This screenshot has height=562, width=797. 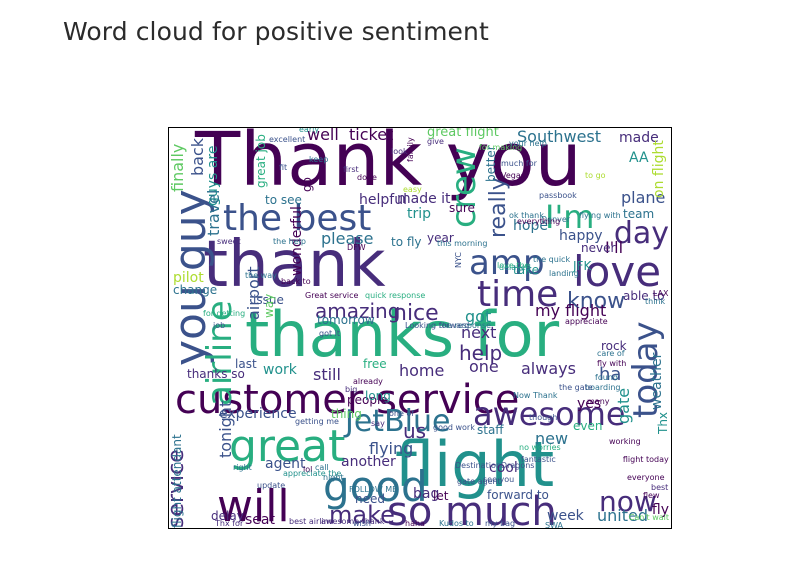 What do you see at coordinates (296, 281) in the screenshot?
I see `word-back-to: back to` at bounding box center [296, 281].